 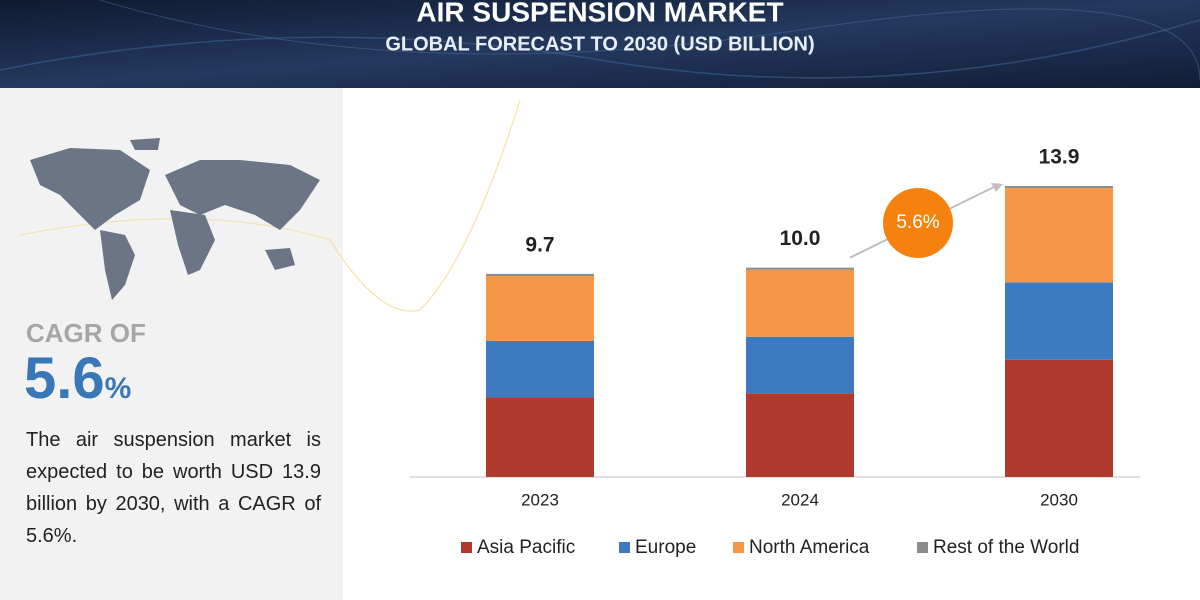 I want to click on cagr-unit: %, so click(x=118, y=388).